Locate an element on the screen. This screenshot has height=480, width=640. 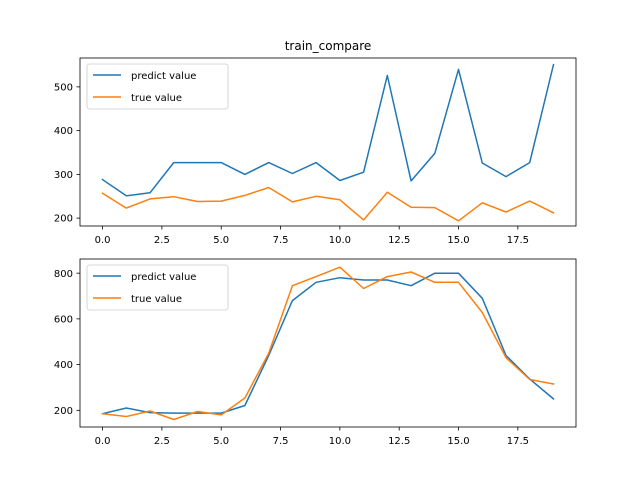
series-line-true-value is located at coordinates (328, 204).